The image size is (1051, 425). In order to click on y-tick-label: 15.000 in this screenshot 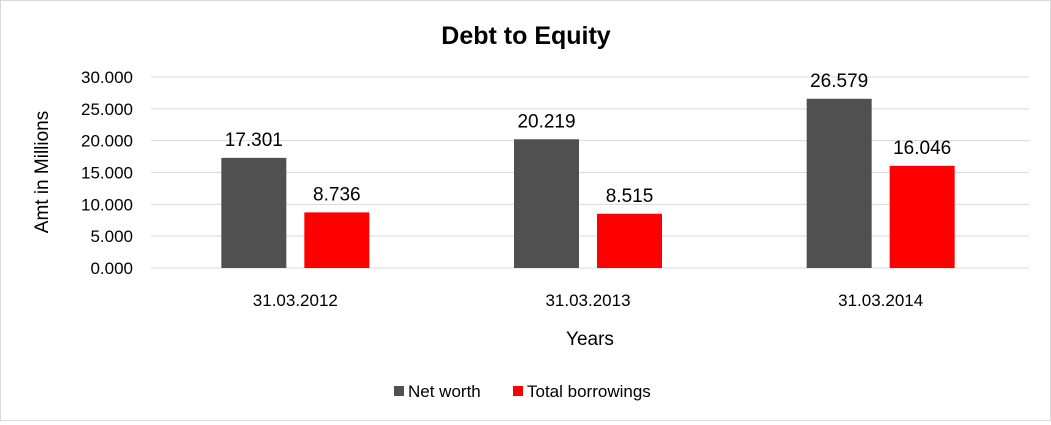, I will do `click(107, 173)`.